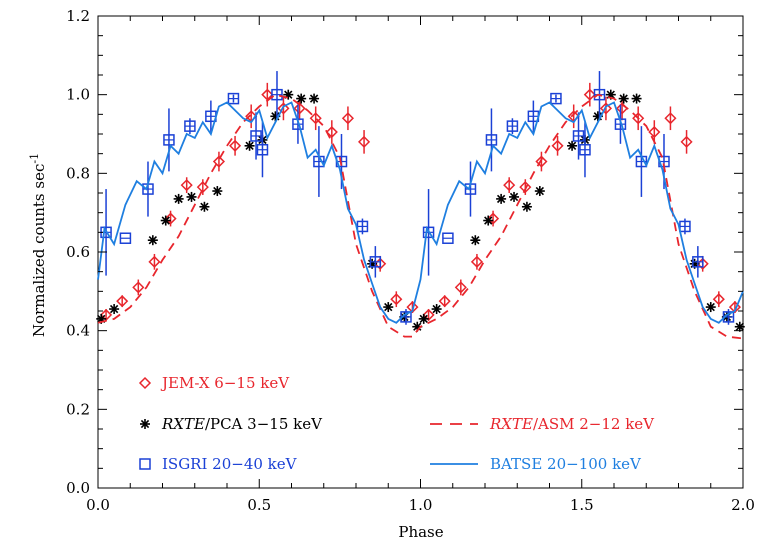 Image resolution: width=763 pixels, height=545 pixels. I want to click on x-tick-label: 0.5, so click(259, 505).